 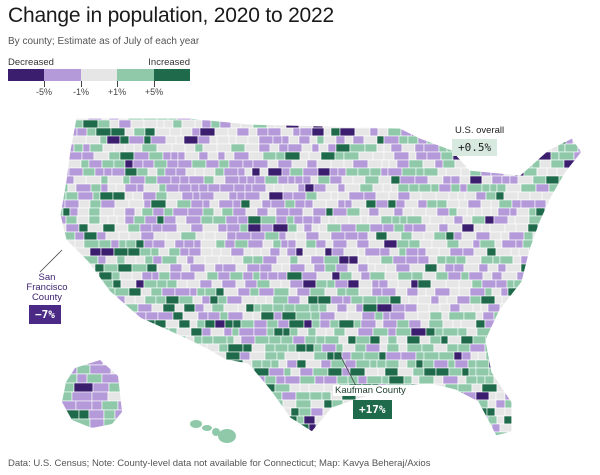 I want to click on legend-tick-label: -1%, so click(x=81, y=92).